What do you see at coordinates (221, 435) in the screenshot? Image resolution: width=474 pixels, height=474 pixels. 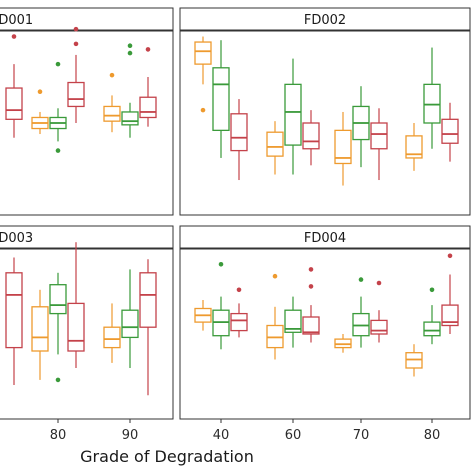 I see `x-tick-label: 40` at bounding box center [221, 435].